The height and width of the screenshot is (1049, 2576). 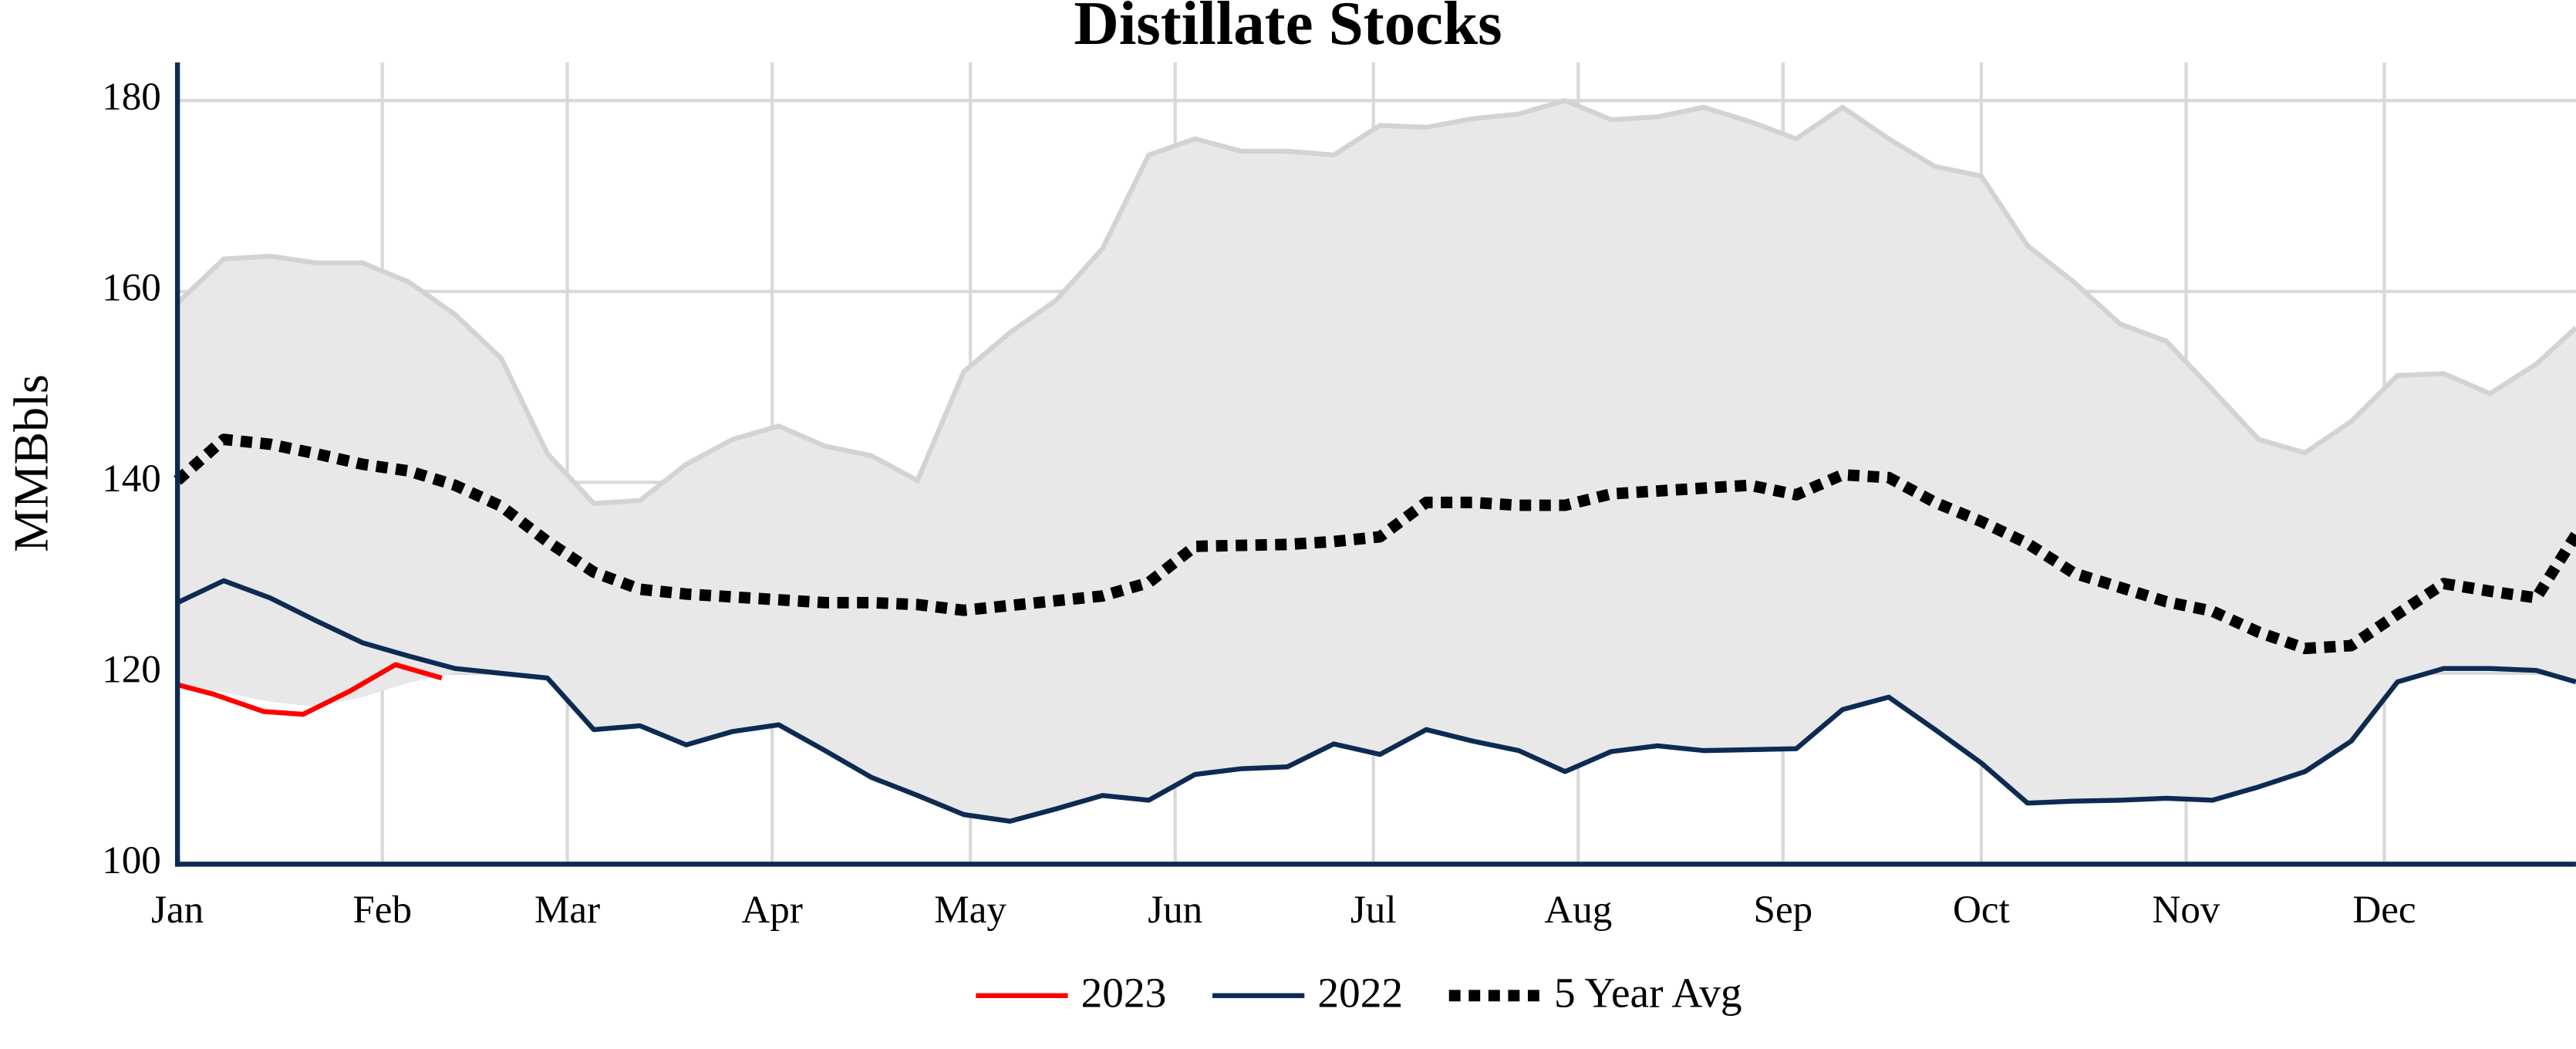 What do you see at coordinates (31, 463) in the screenshot?
I see `y-axis-label: MMBbls` at bounding box center [31, 463].